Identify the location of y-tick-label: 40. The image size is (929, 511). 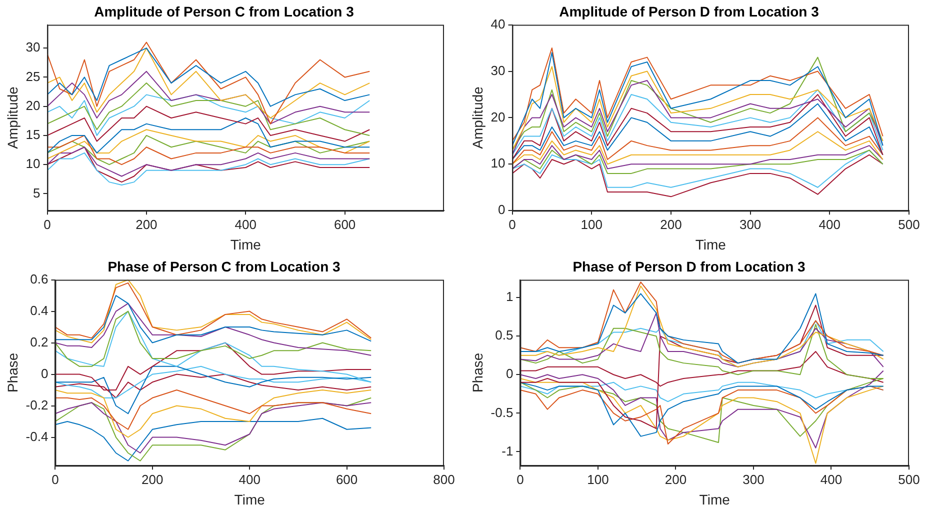
(498, 24).